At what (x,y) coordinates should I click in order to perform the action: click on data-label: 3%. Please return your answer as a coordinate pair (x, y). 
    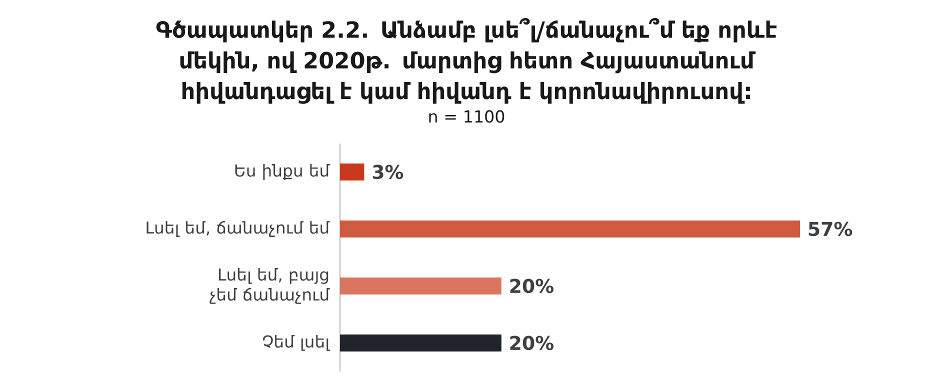
    Looking at the image, I should click on (388, 172).